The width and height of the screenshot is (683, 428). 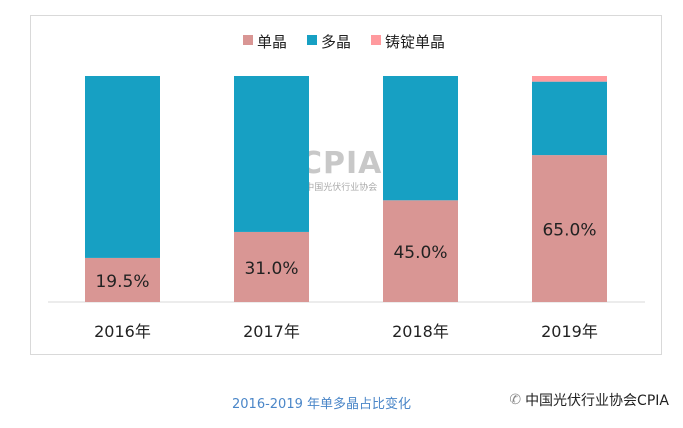 What do you see at coordinates (271, 269) in the screenshot?
I see `data-label: 31.0%` at bounding box center [271, 269].